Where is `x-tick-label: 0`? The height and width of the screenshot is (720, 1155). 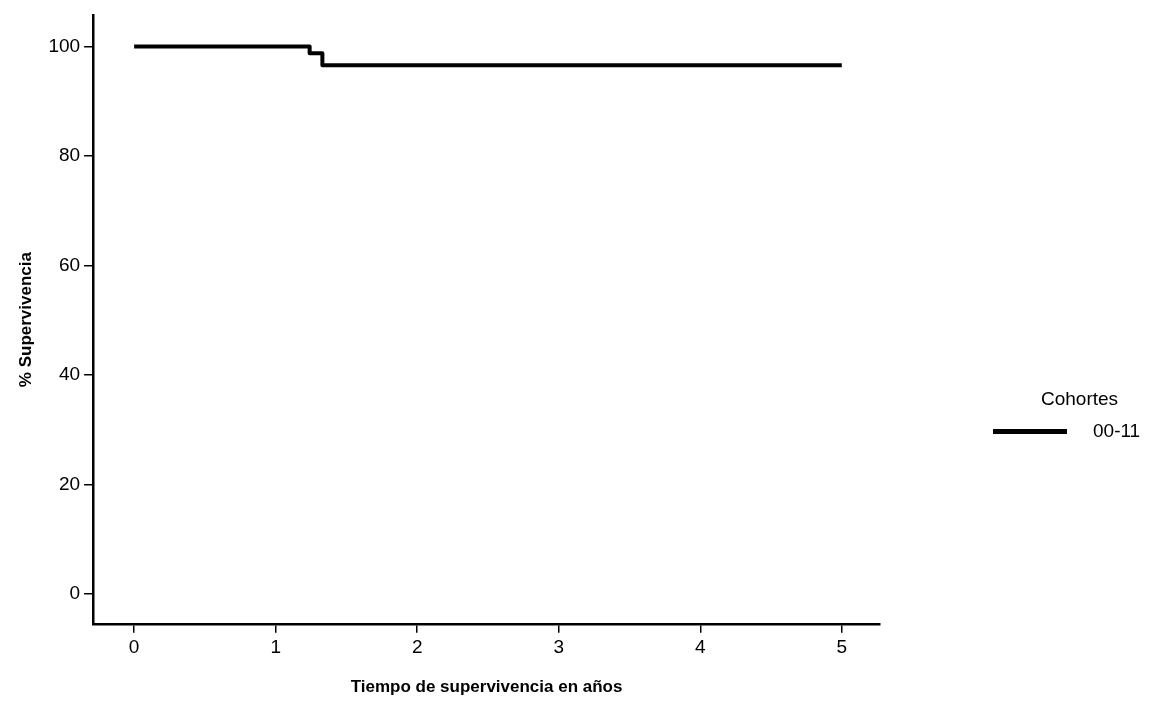 x-tick-label: 0 is located at coordinates (134, 647).